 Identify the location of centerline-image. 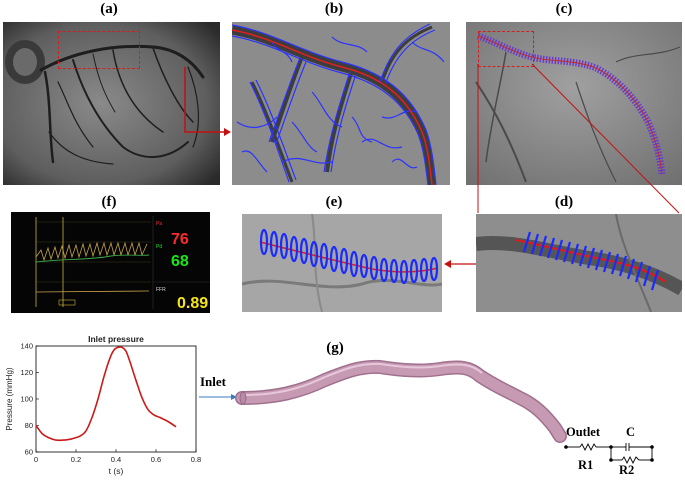
(574, 103).